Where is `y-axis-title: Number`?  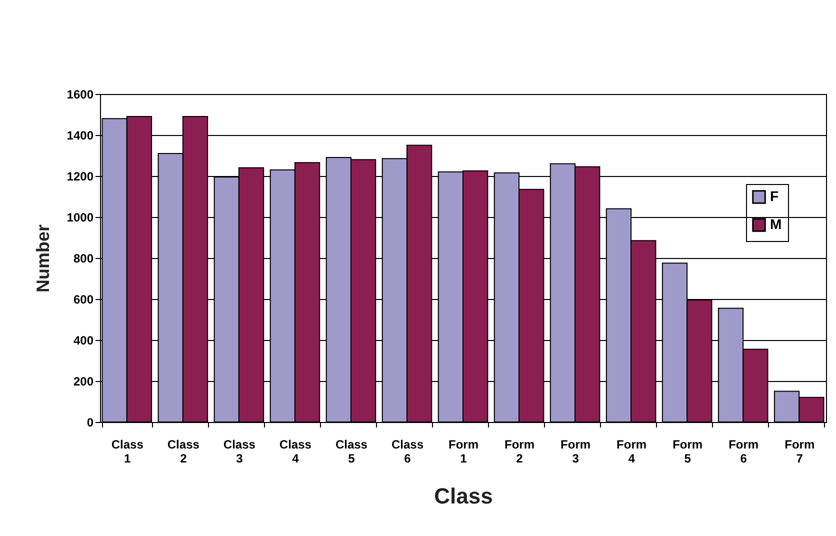 y-axis-title: Number is located at coordinates (42, 258).